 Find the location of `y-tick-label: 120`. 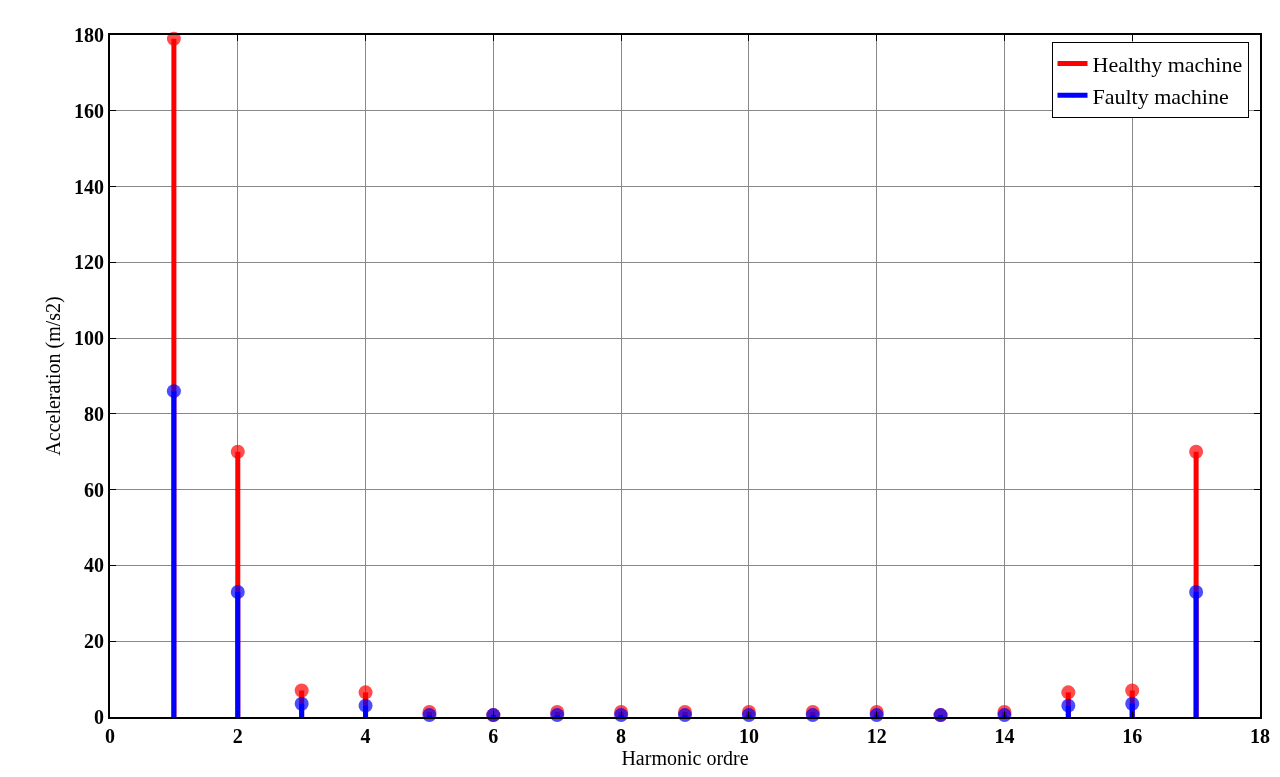

y-tick-label: 120 is located at coordinates (89, 262).